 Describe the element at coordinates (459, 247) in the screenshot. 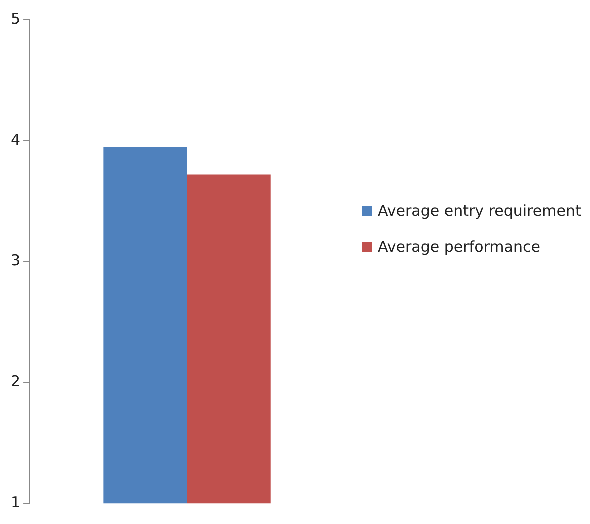

I see `legend-label: Average performance` at that location.